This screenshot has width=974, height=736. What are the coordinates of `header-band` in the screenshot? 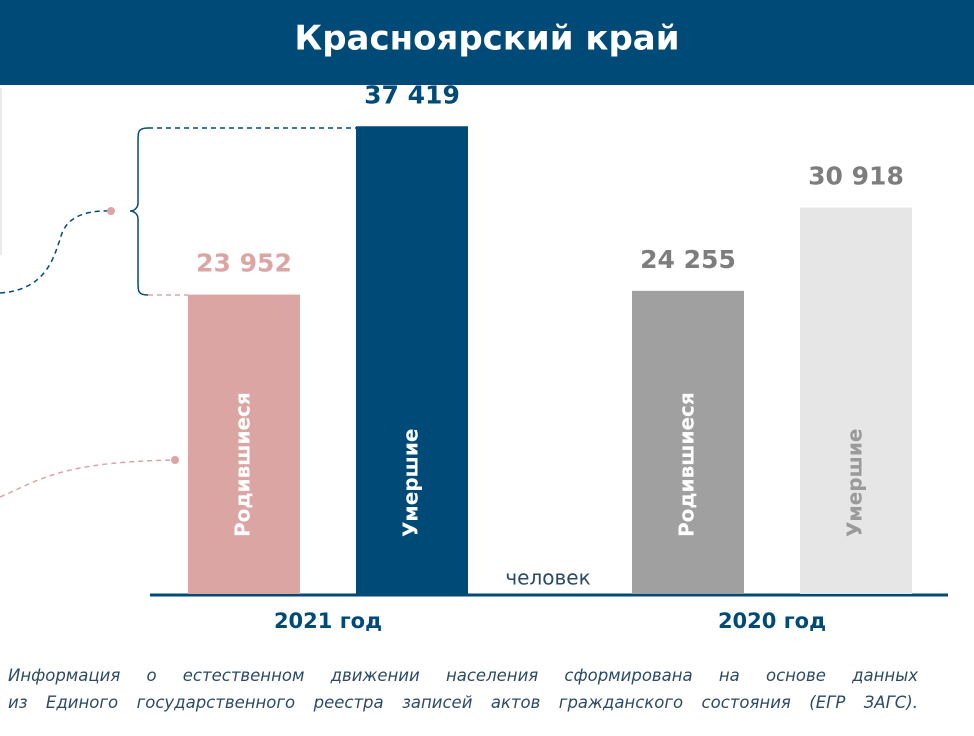 It's located at (487, 42).